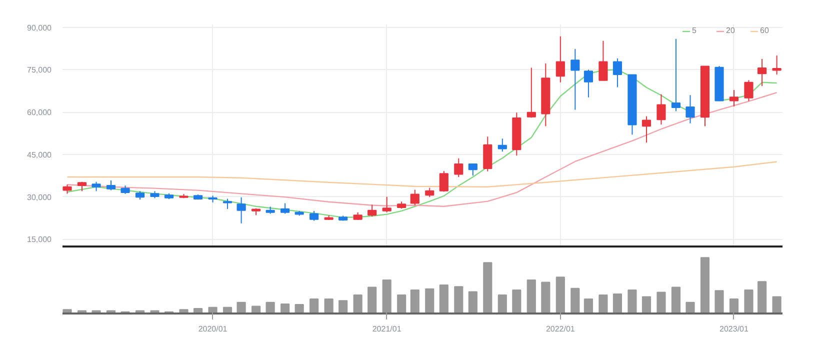 The width and height of the screenshot is (822, 348). What do you see at coordinates (387, 329) in the screenshot?
I see `x-tick-label: 2021/01` at bounding box center [387, 329].